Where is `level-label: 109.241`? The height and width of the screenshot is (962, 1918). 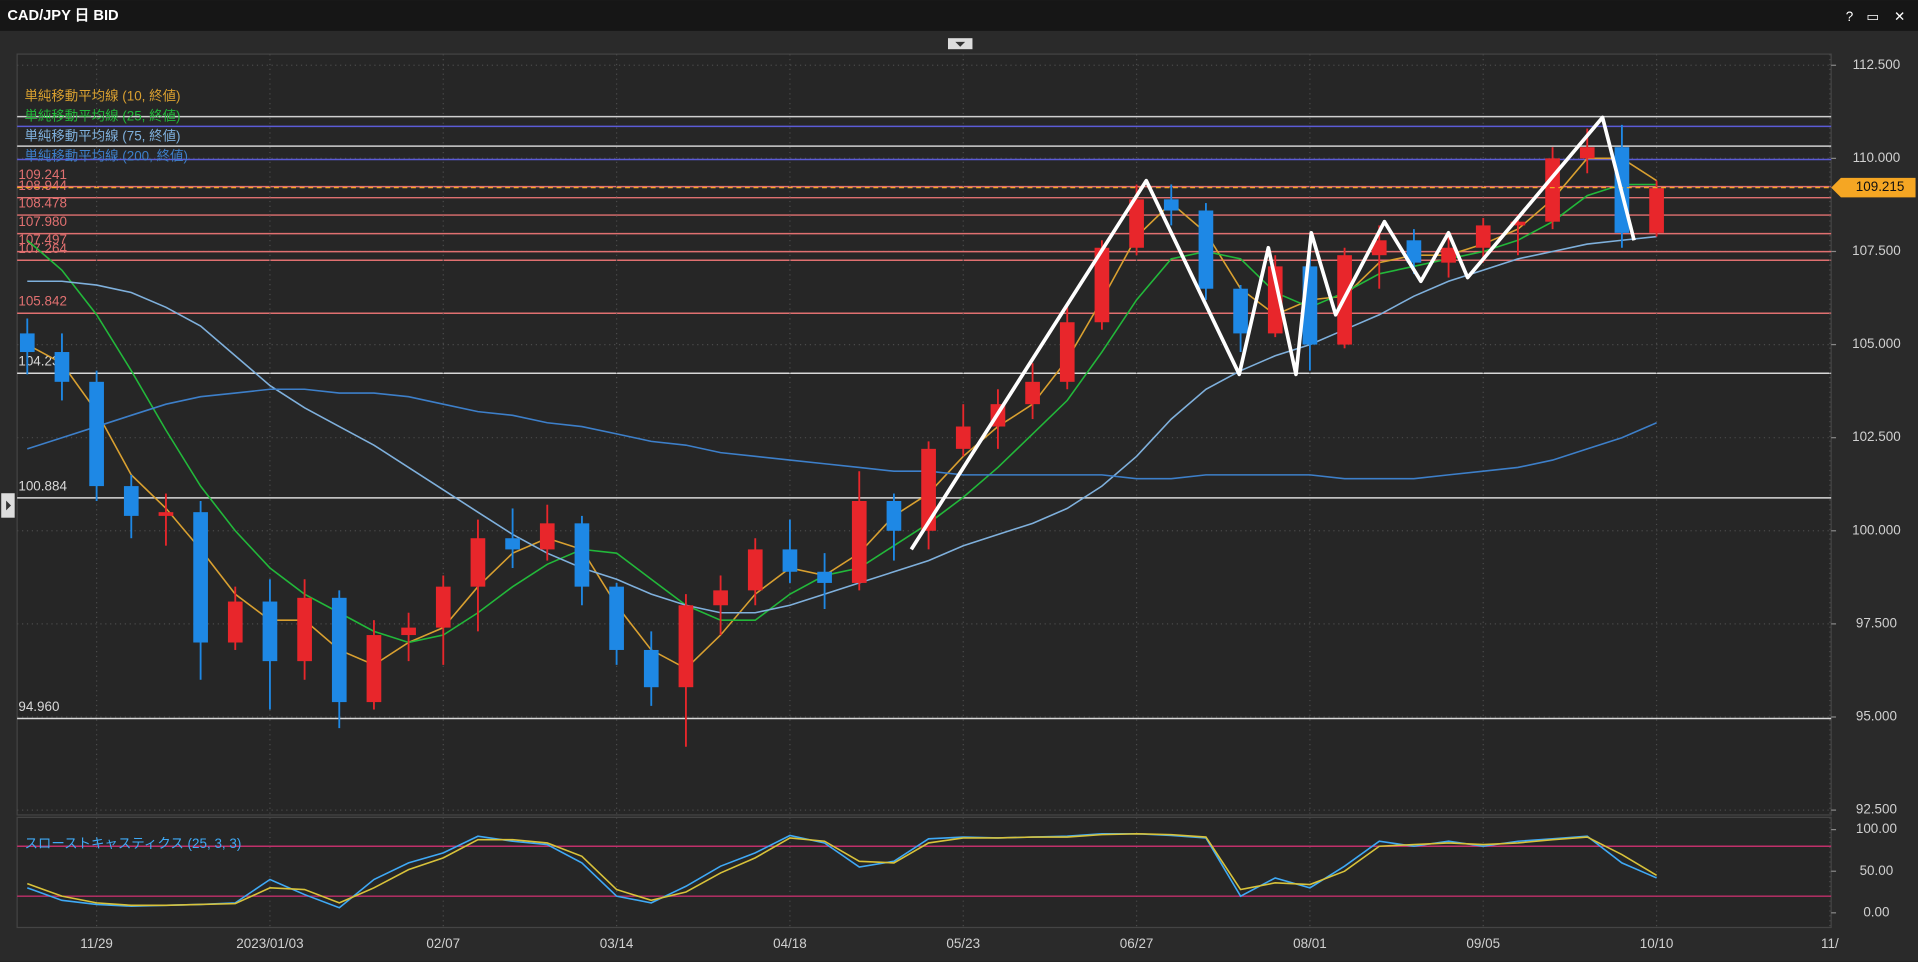 level-label: 109.241 is located at coordinates (42, 174).